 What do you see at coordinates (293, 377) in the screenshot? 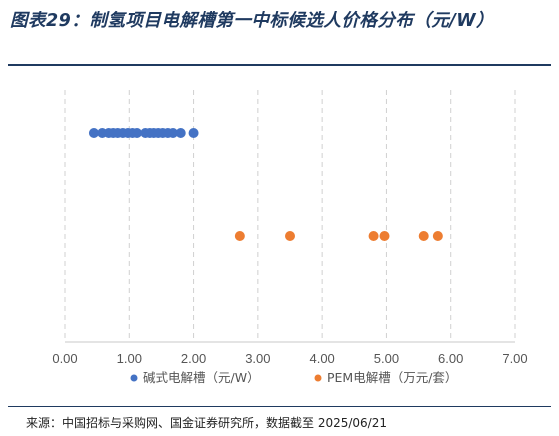
I see `legend: 碱式电解槽（元/W） PEM电解槽（万元/套）` at bounding box center [293, 377].